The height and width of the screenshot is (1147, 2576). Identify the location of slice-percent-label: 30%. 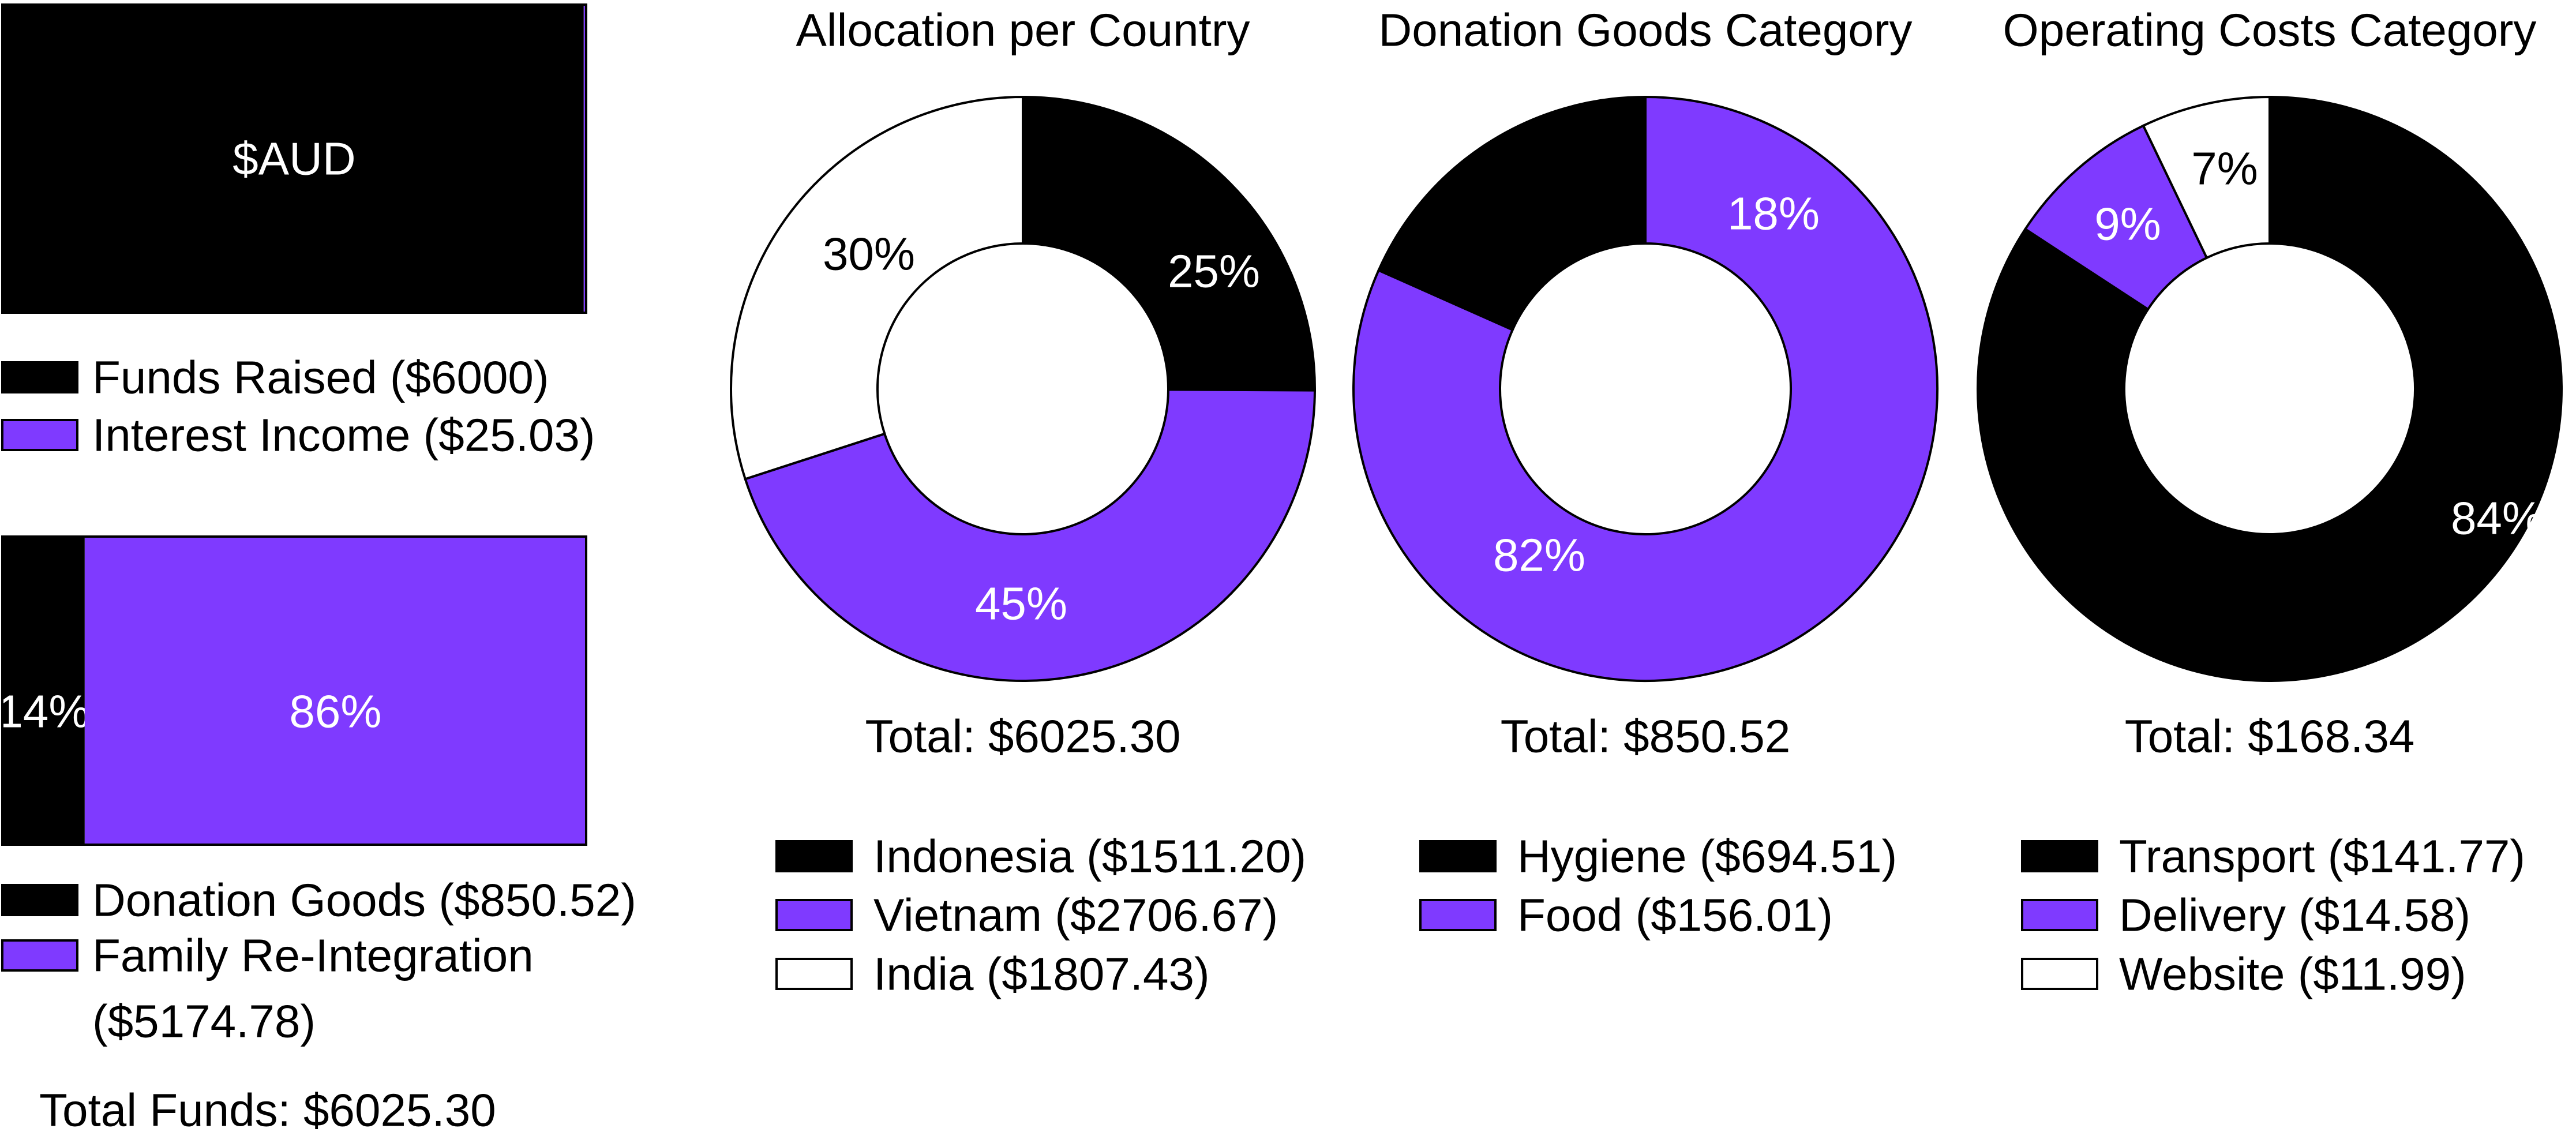
(869, 254).